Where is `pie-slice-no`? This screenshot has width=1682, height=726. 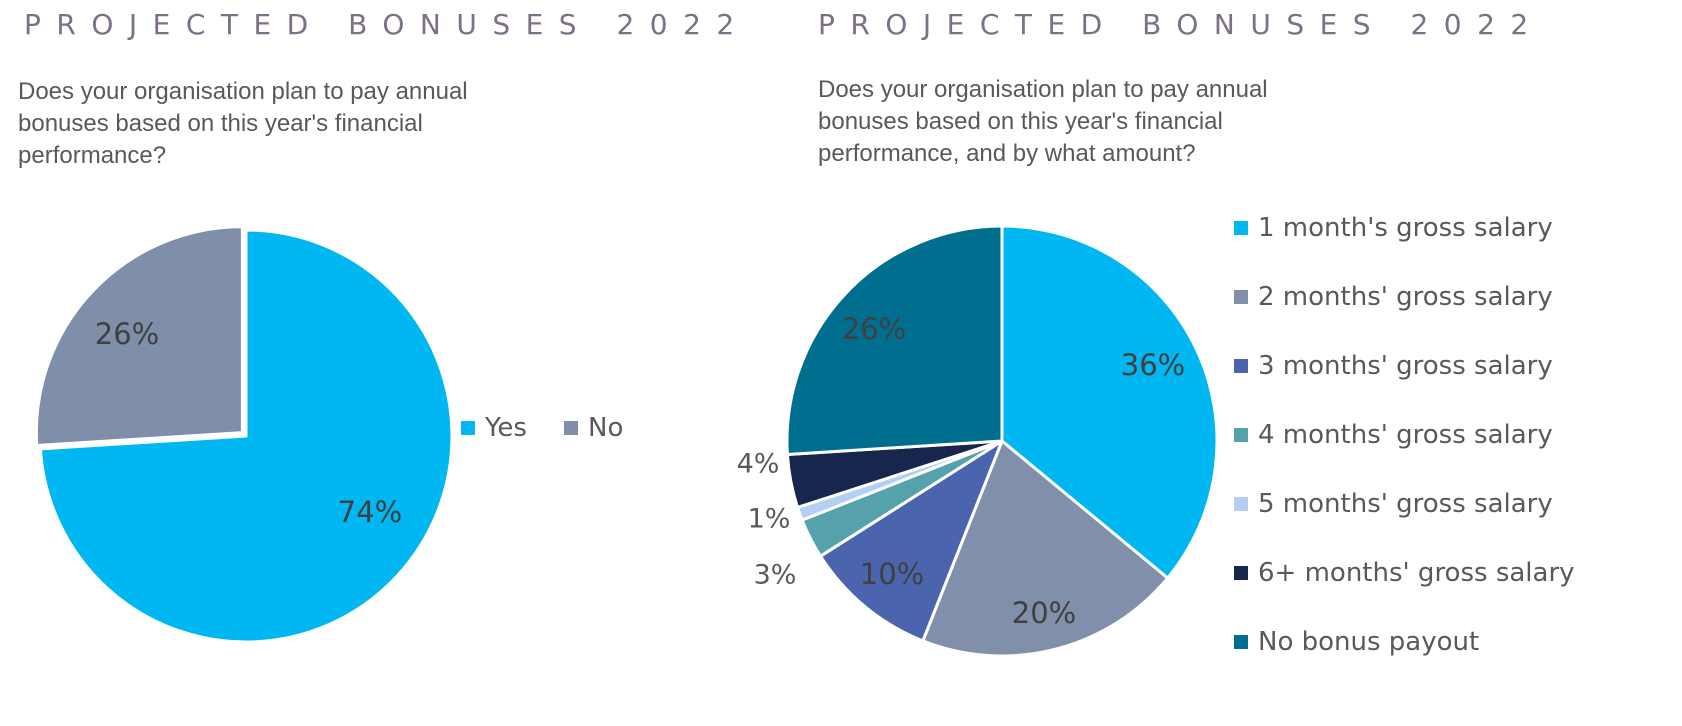 pie-slice-no is located at coordinates (139, 336).